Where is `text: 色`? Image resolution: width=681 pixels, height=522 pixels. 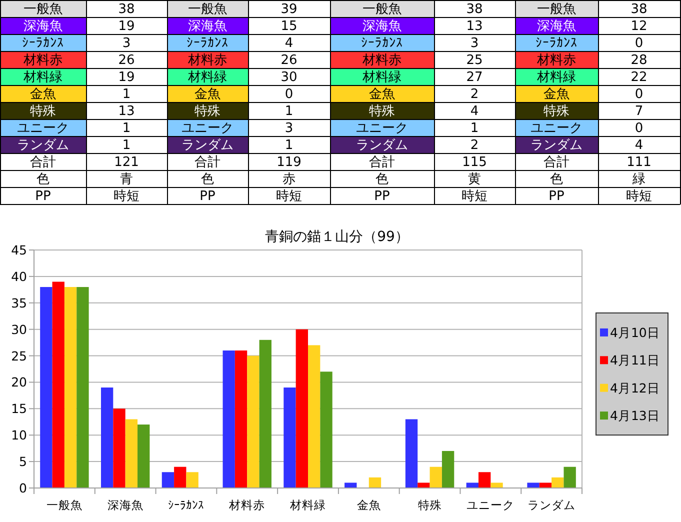 text: 色 is located at coordinates (43, 179).